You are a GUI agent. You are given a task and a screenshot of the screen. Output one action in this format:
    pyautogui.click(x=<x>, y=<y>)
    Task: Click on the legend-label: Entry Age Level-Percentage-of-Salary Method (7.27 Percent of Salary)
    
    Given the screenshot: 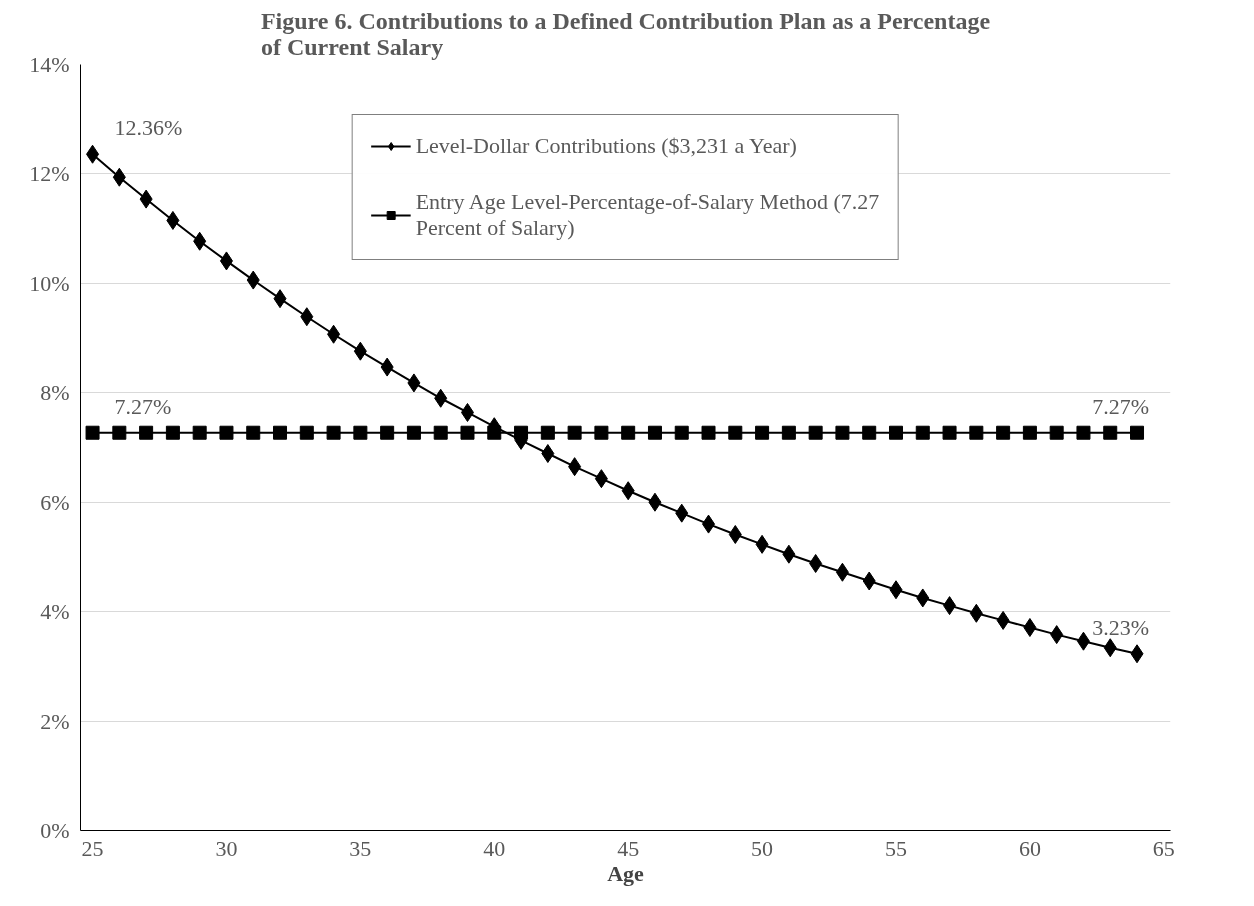 What is the action you would take?
    pyautogui.click(x=647, y=215)
    